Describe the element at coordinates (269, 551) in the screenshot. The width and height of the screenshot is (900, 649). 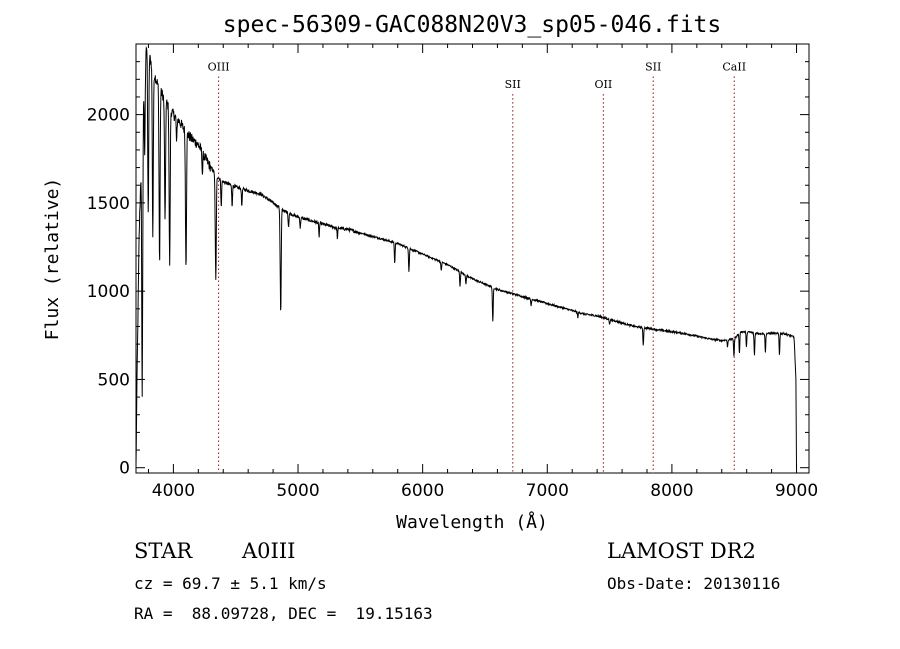
I see `object-subclass: A0III` at that location.